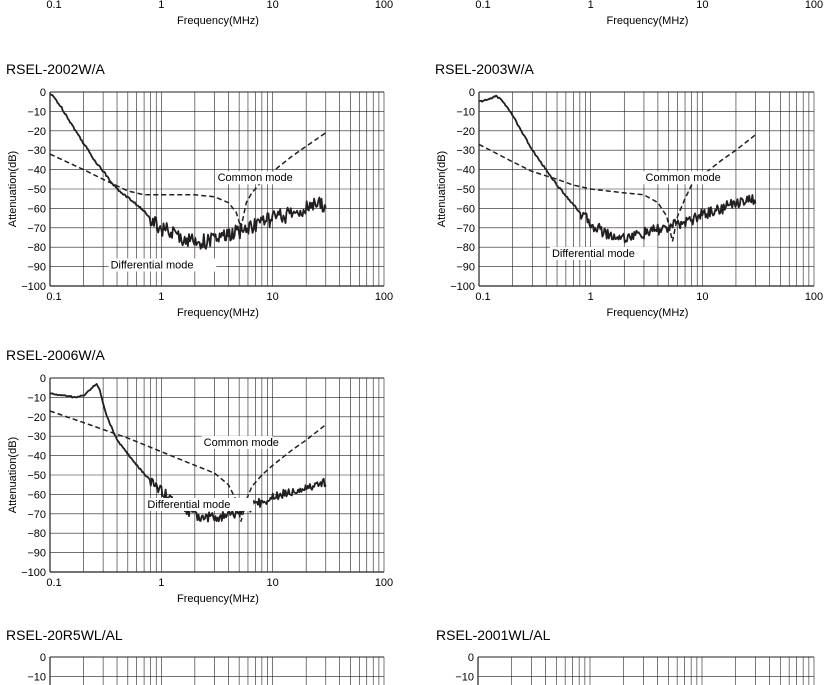 Image resolution: width=830 pixels, height=685 pixels. Describe the element at coordinates (649, 13) in the screenshot. I see `chart-partial-1: 0.1 1 10 100 Frequency(MHz)` at that location.